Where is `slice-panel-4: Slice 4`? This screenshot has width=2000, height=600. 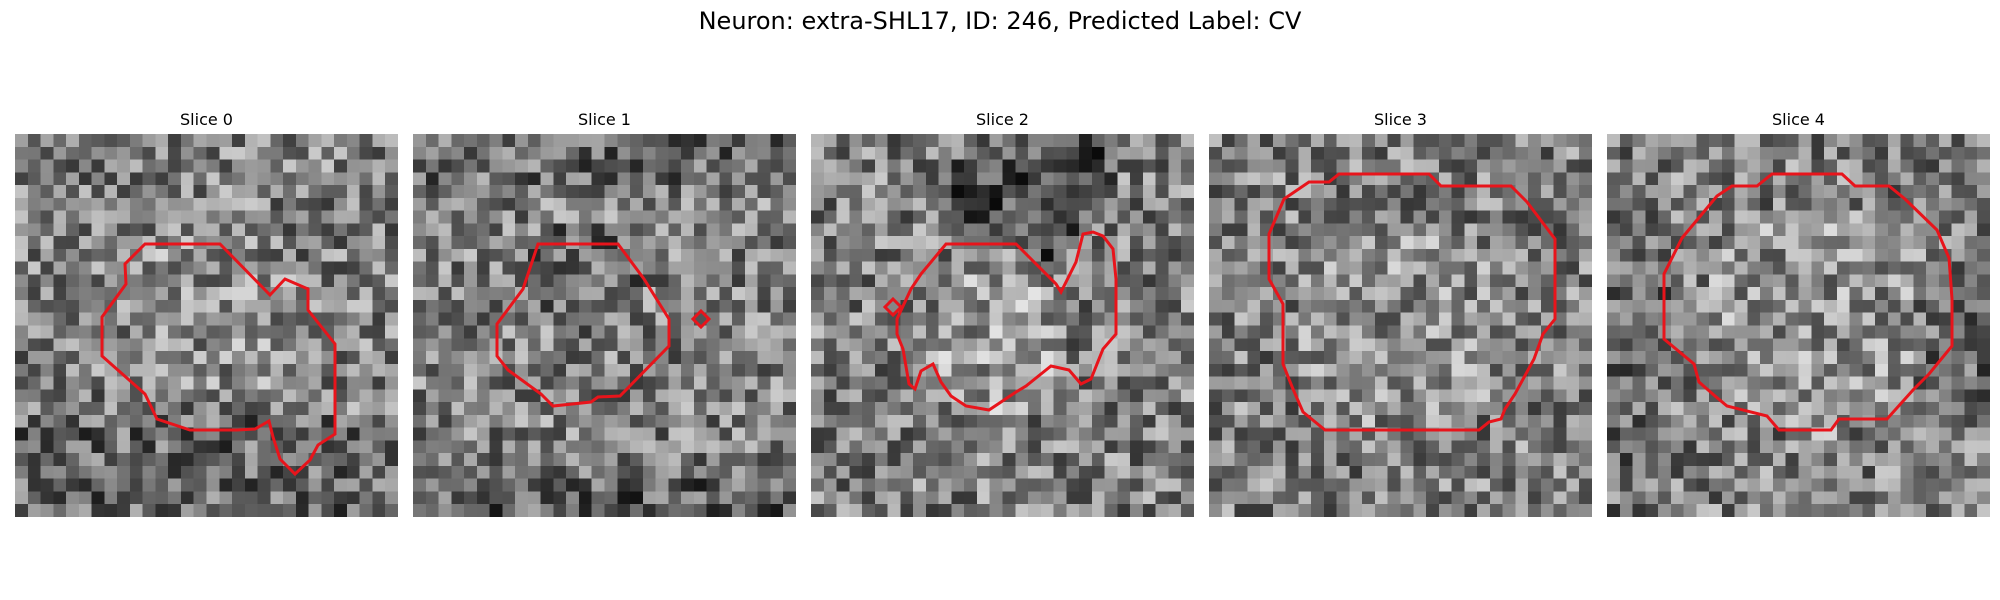
slice-panel-4: Slice 4 is located at coordinates (1798, 312).